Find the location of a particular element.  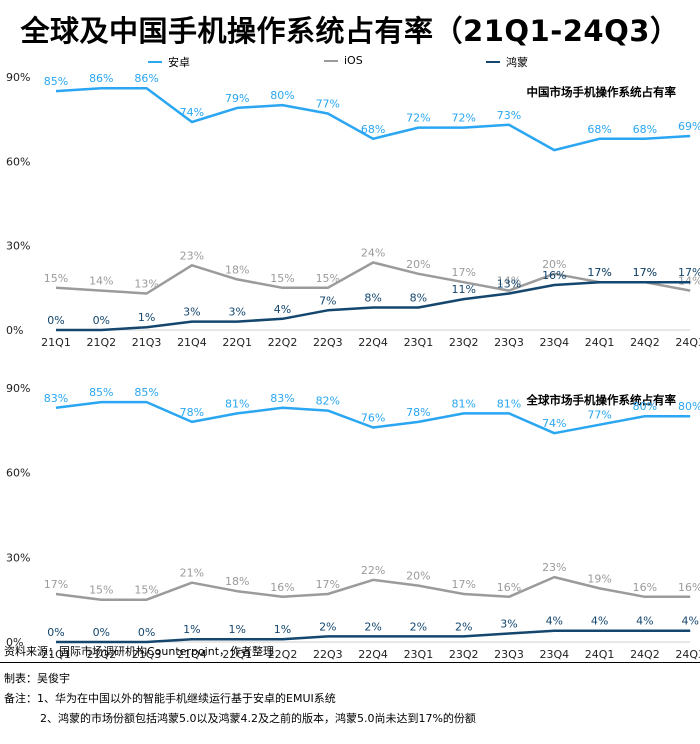

global-series-line-ios is located at coordinates (373, 588).